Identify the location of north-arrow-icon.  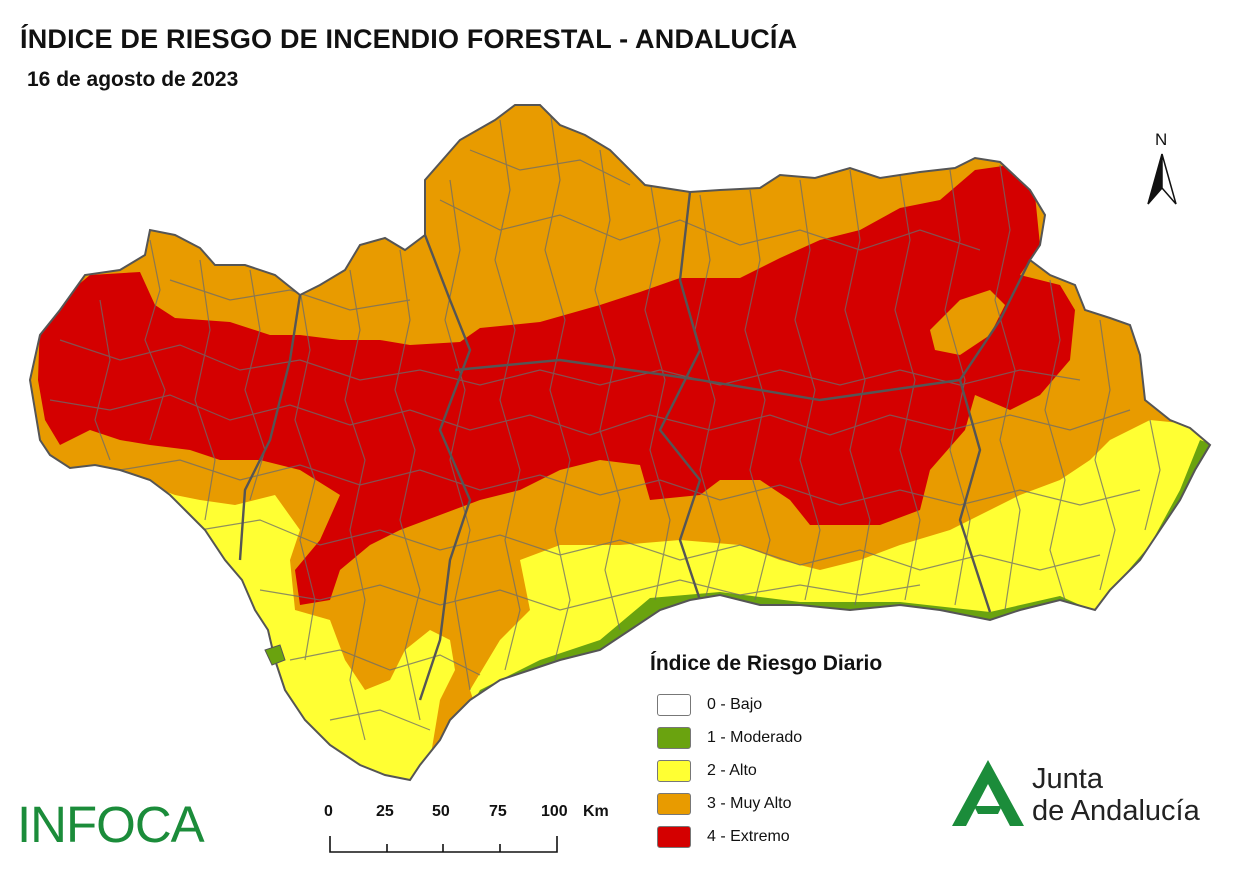
(1162, 179).